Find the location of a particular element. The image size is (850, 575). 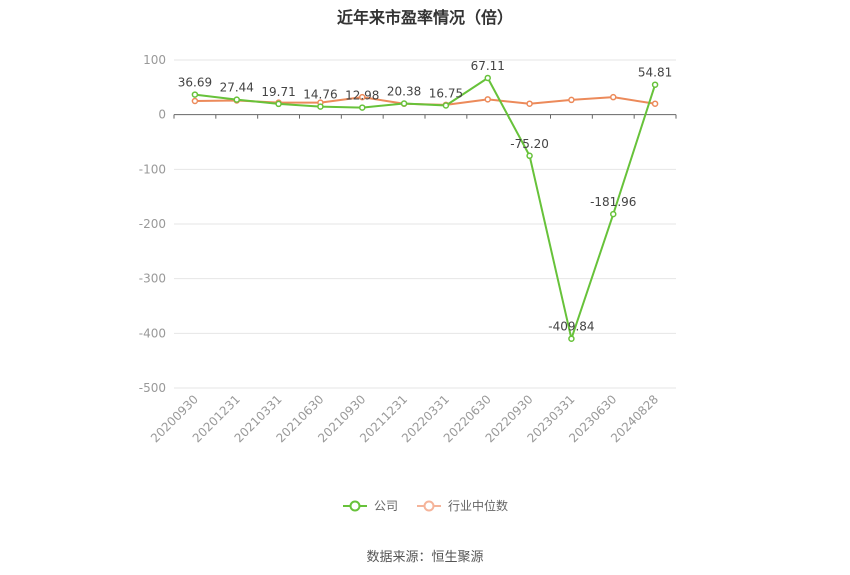

data-label: 14.76 is located at coordinates (320, 95).